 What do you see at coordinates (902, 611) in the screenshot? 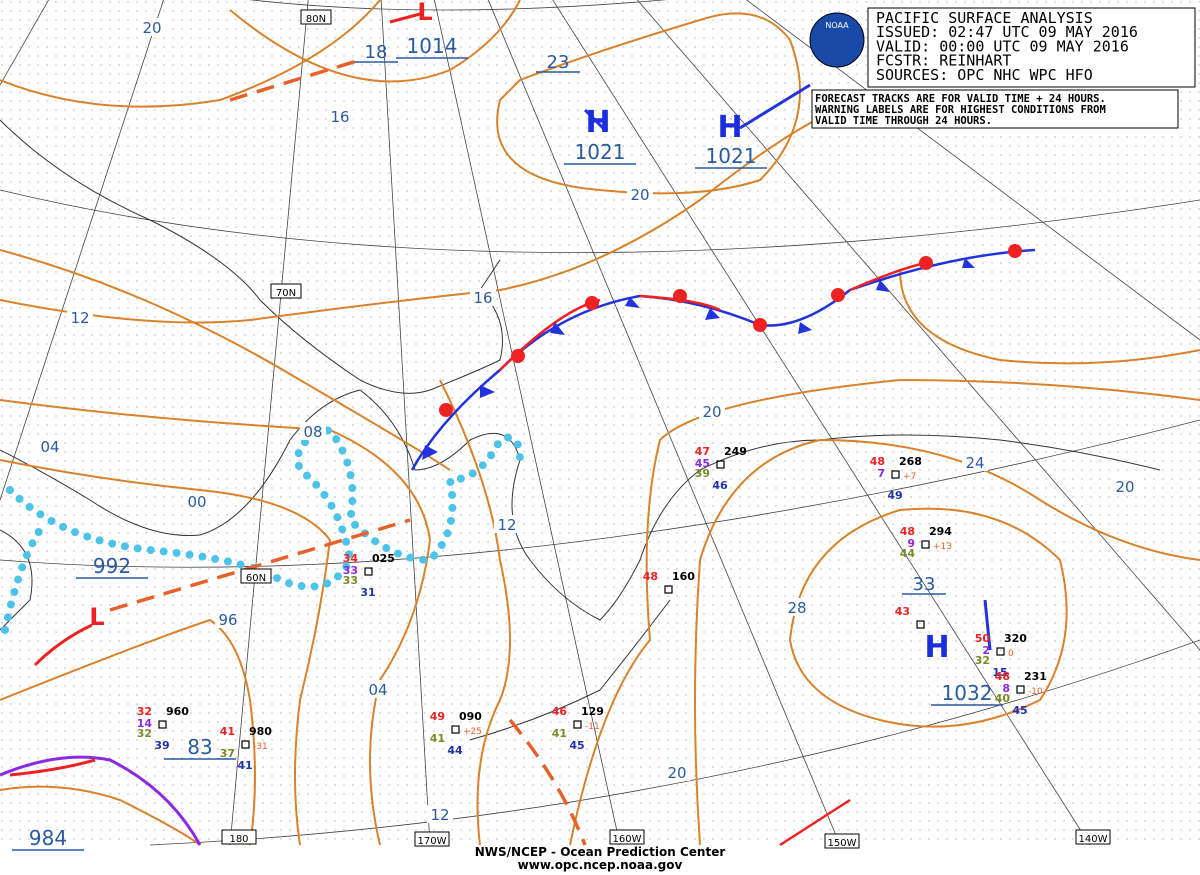
I see `station-temp: 43` at bounding box center [902, 611].